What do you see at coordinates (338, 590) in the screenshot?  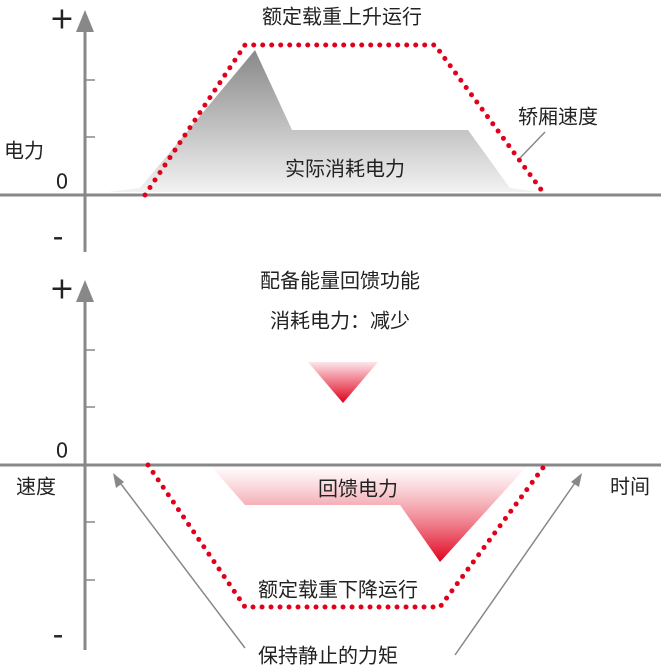 I see `run-label: 额定载重下降运行` at bounding box center [338, 590].